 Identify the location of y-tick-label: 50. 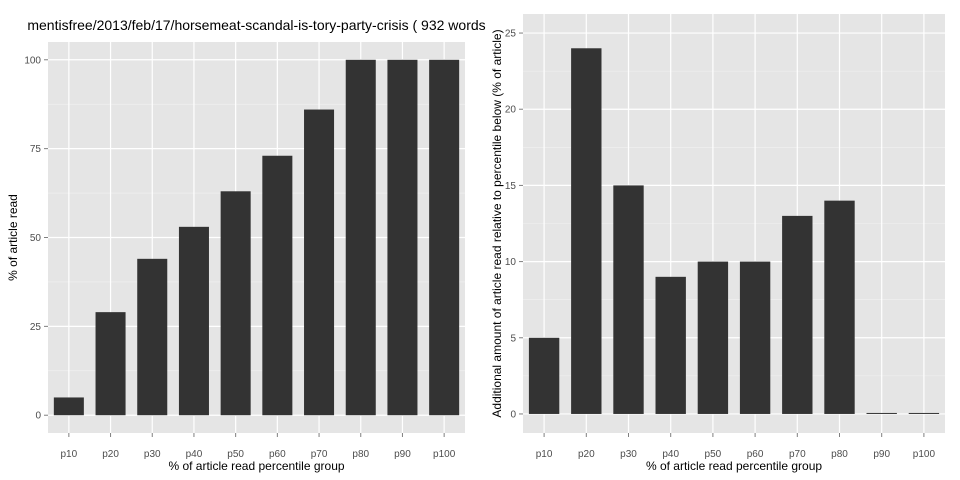
(36, 238).